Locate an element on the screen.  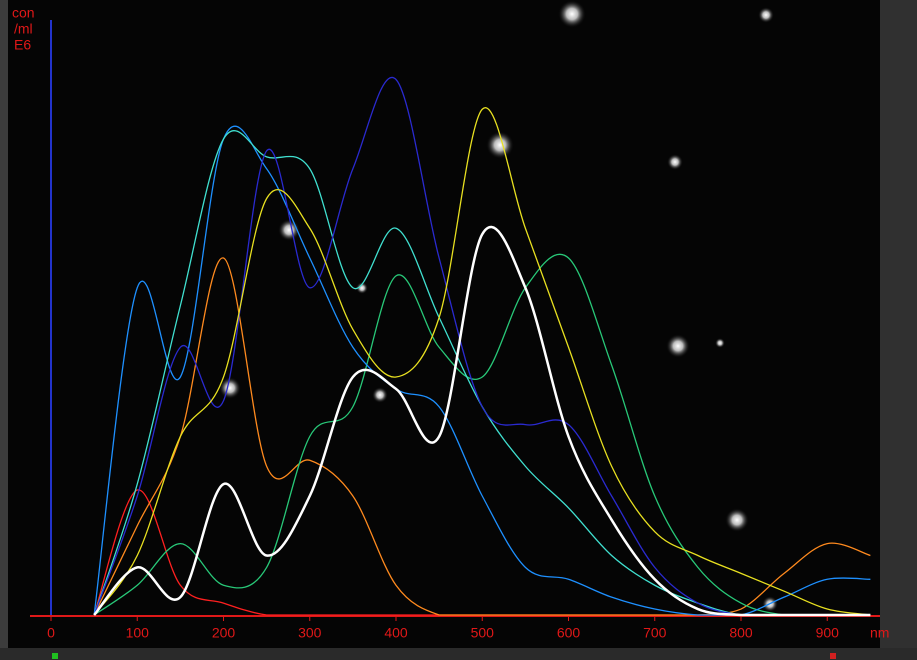
x-tick-label: 0 is located at coordinates (51, 633).